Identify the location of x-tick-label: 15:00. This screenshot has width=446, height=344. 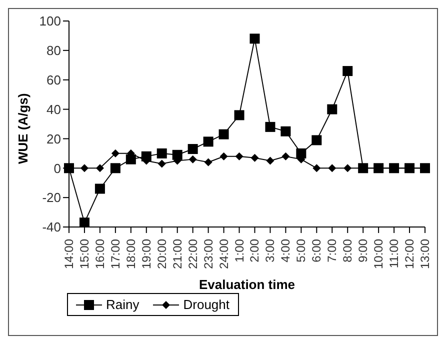
(84, 254).